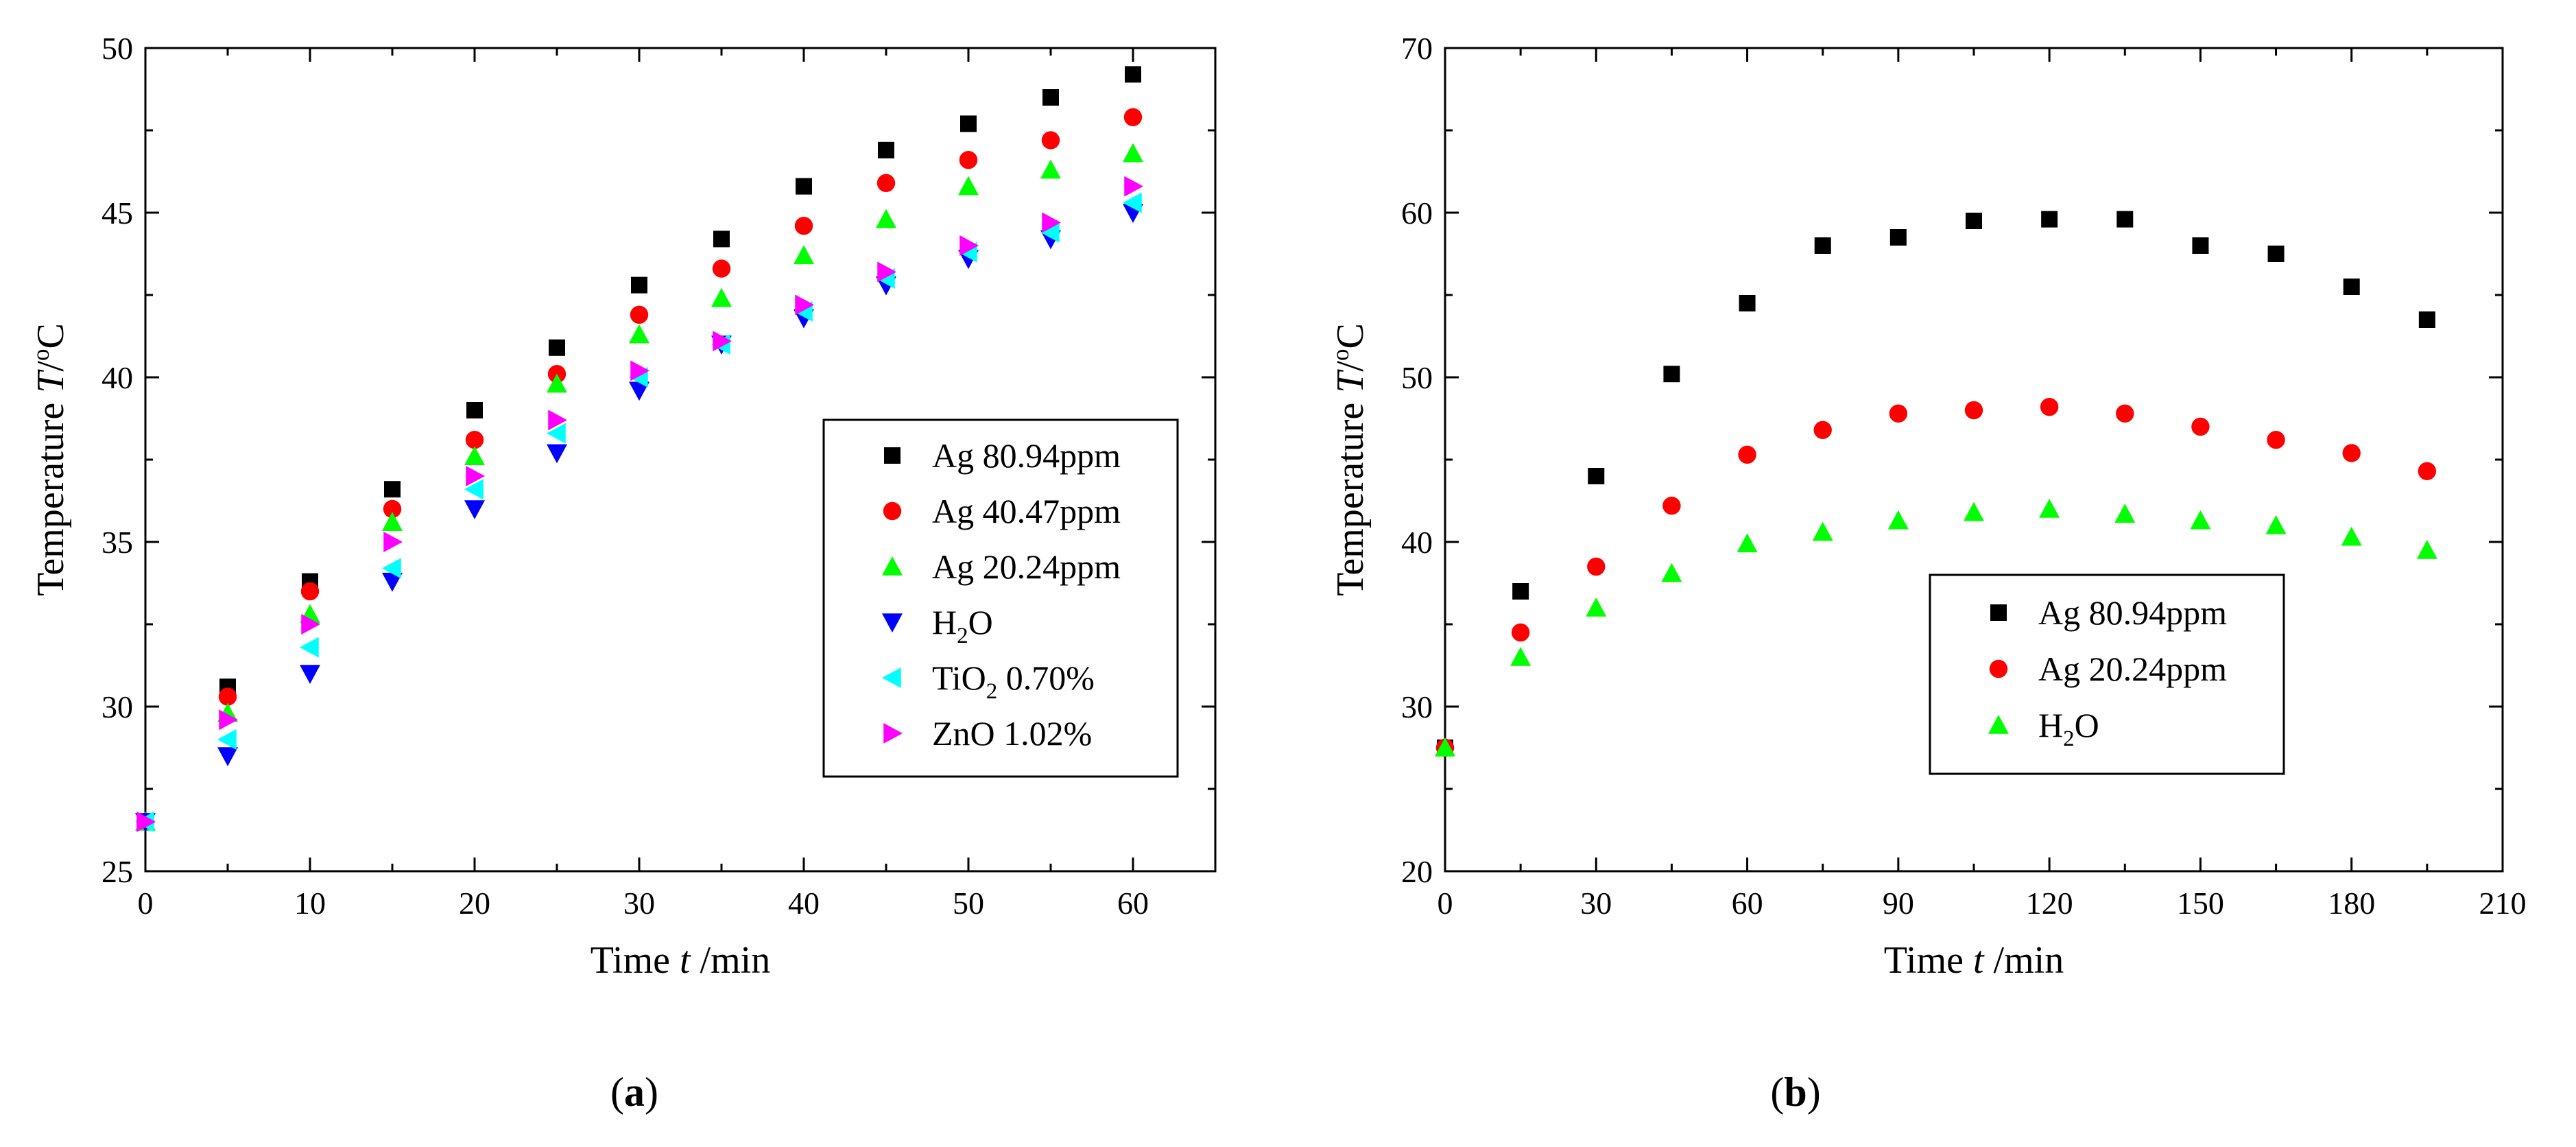 Image resolution: width=2576 pixels, height=1147 pixels. I want to click on x-tick-label: 10, so click(310, 903).